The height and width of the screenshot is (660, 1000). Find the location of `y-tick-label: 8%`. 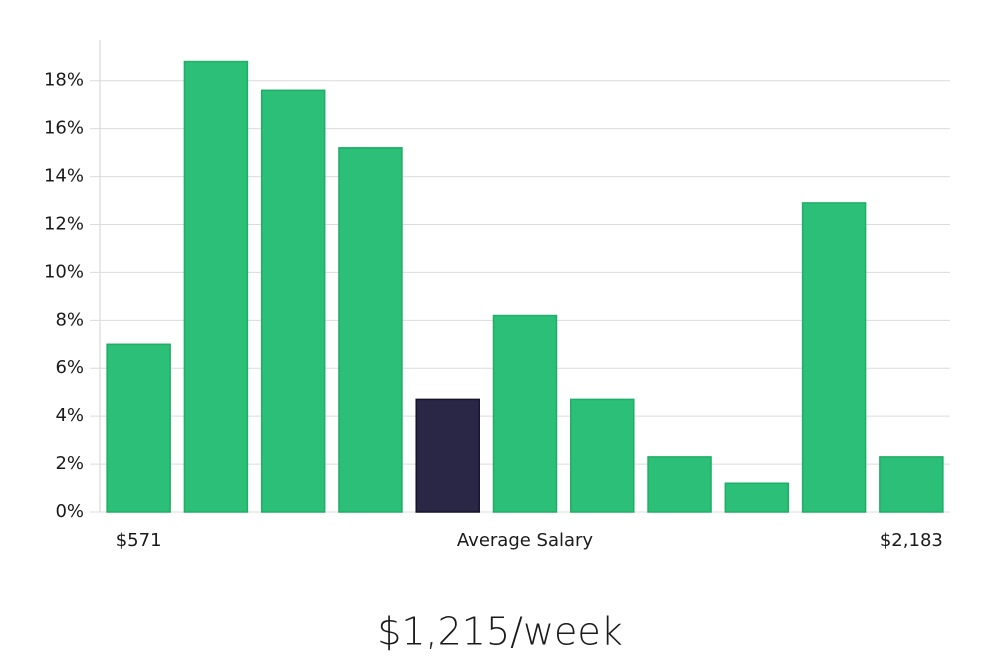

y-tick-label: 8% is located at coordinates (69, 319).